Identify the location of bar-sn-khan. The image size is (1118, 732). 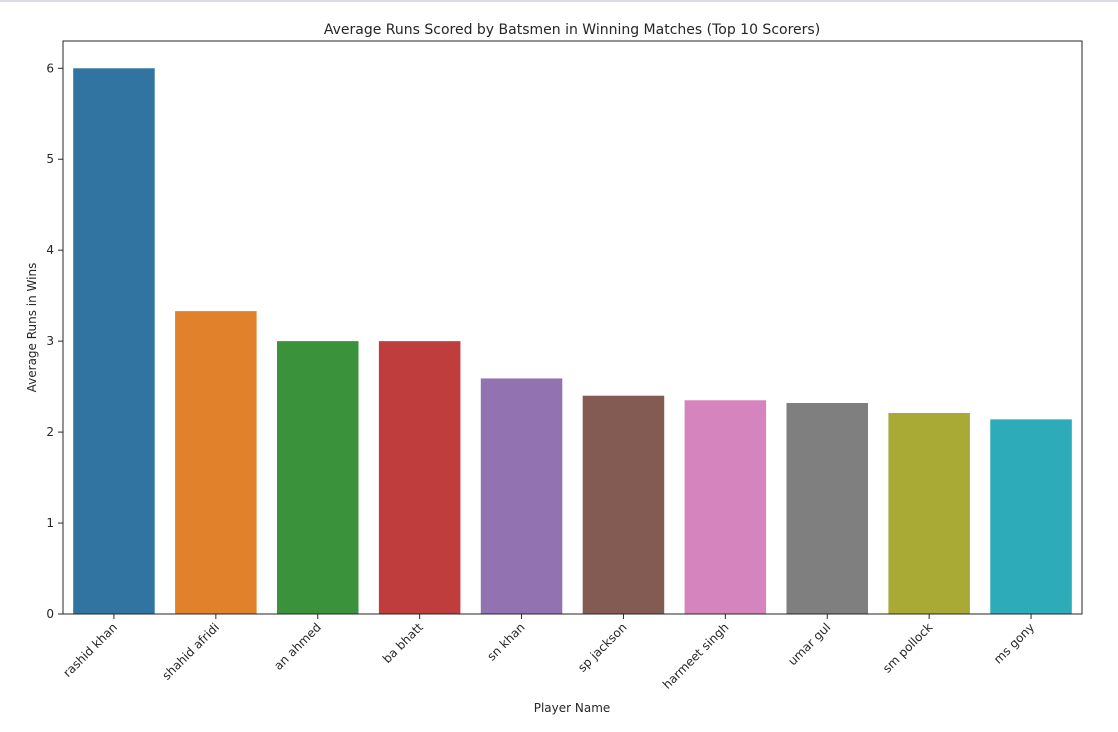
(521, 496).